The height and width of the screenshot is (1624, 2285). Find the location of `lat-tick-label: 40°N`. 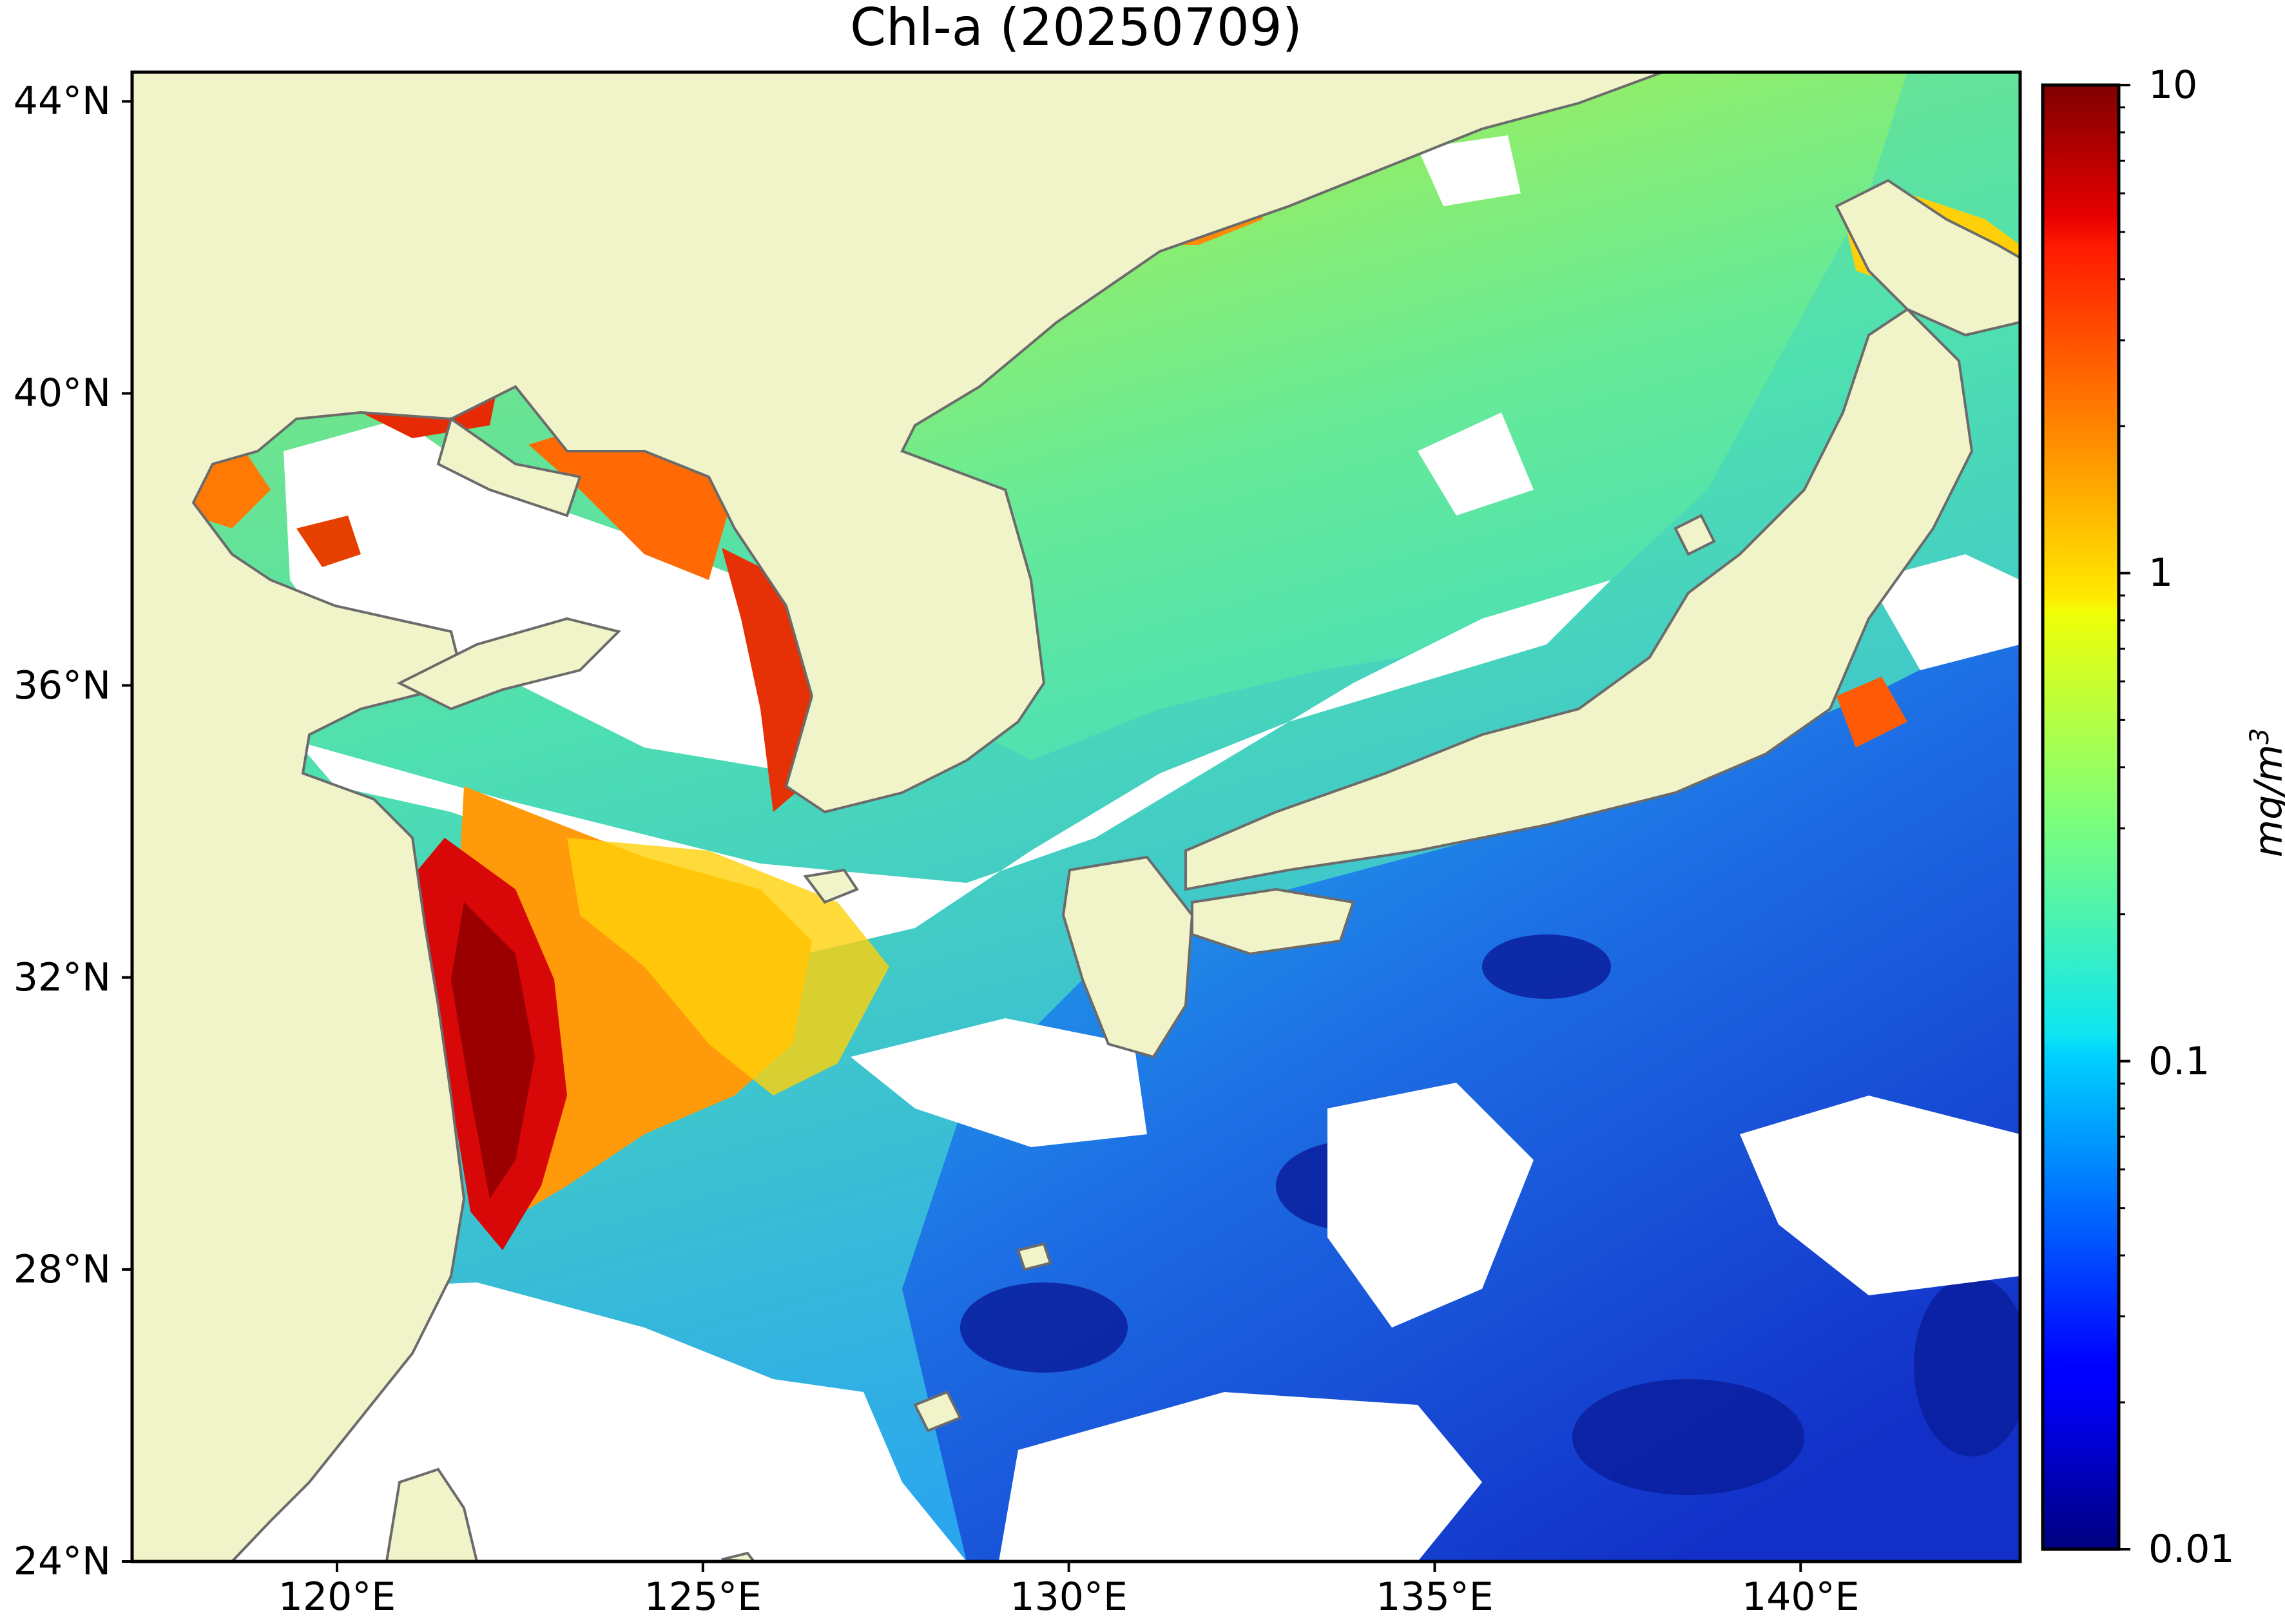

lat-tick-label: 40°N is located at coordinates (62, 394).